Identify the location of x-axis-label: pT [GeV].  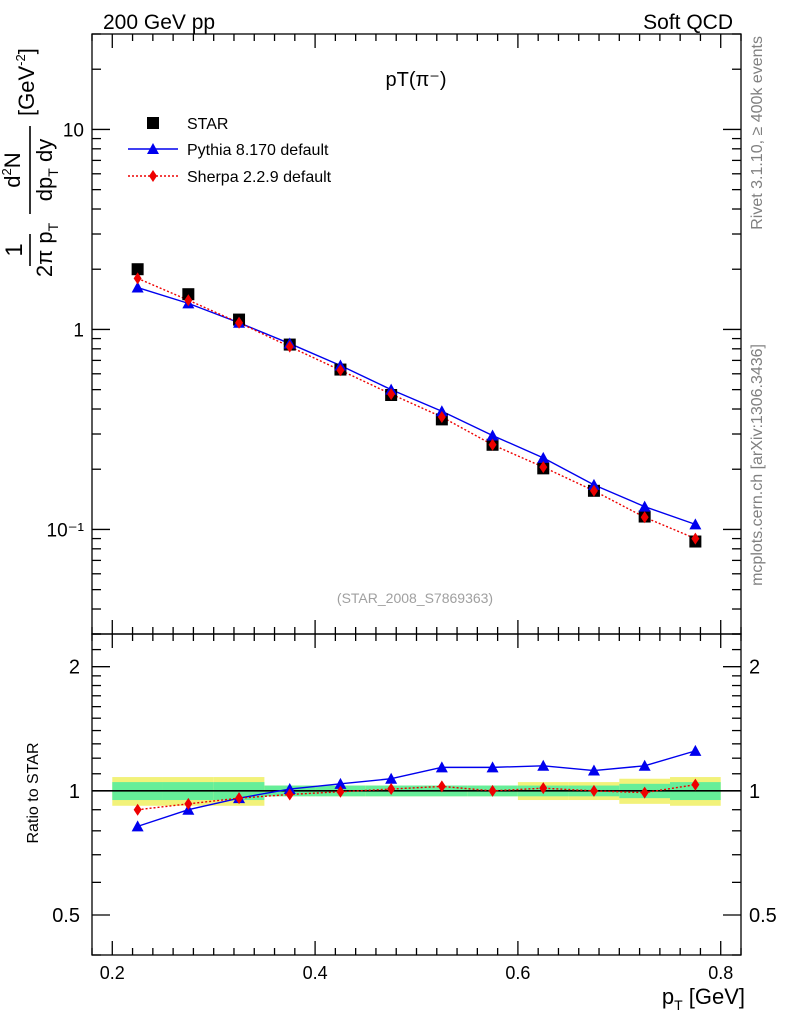
(703, 998).